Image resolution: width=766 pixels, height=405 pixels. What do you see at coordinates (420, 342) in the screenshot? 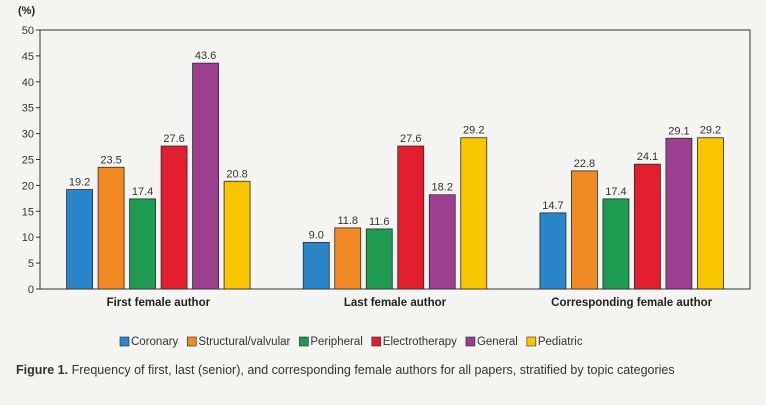
I see `legend-label: Electrotherapy` at bounding box center [420, 342].